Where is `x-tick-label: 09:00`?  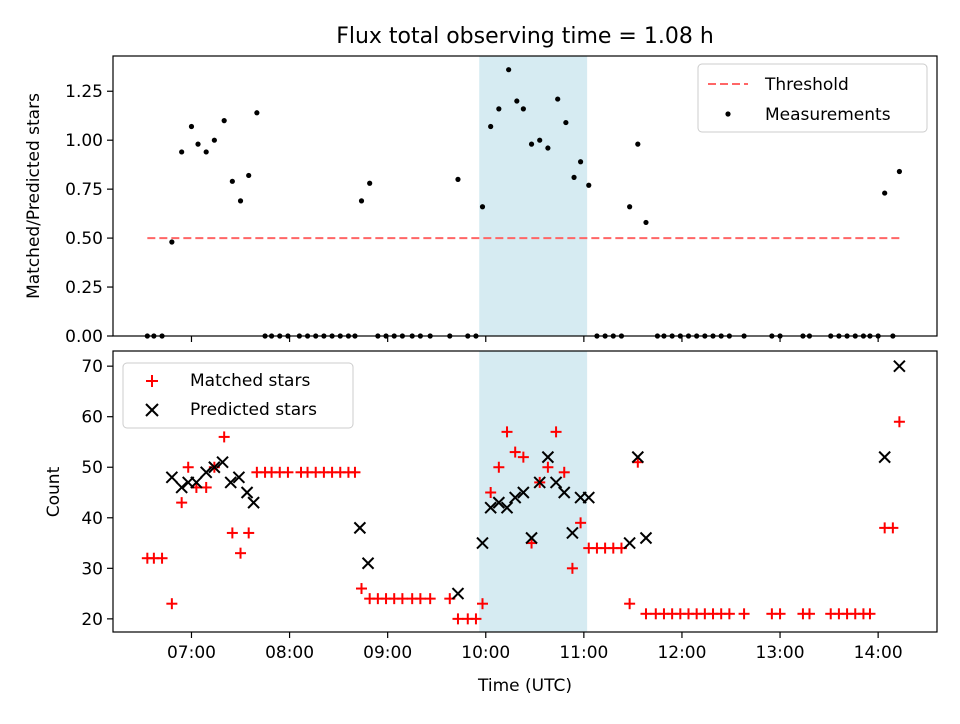
x-tick-label: 09:00 is located at coordinates (387, 653).